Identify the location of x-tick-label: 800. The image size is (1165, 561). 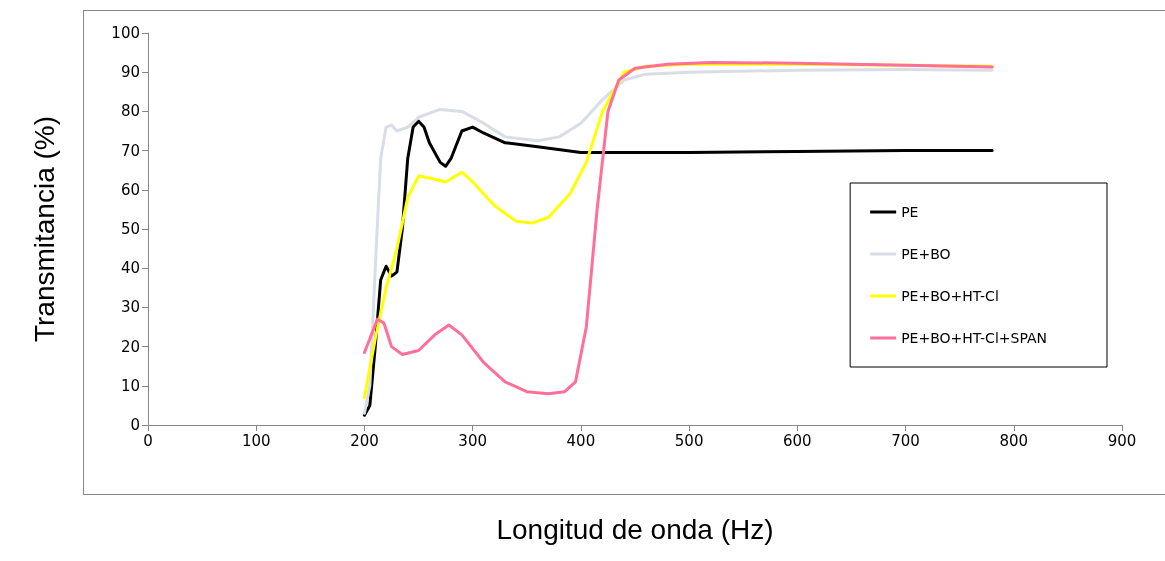
(1014, 440).